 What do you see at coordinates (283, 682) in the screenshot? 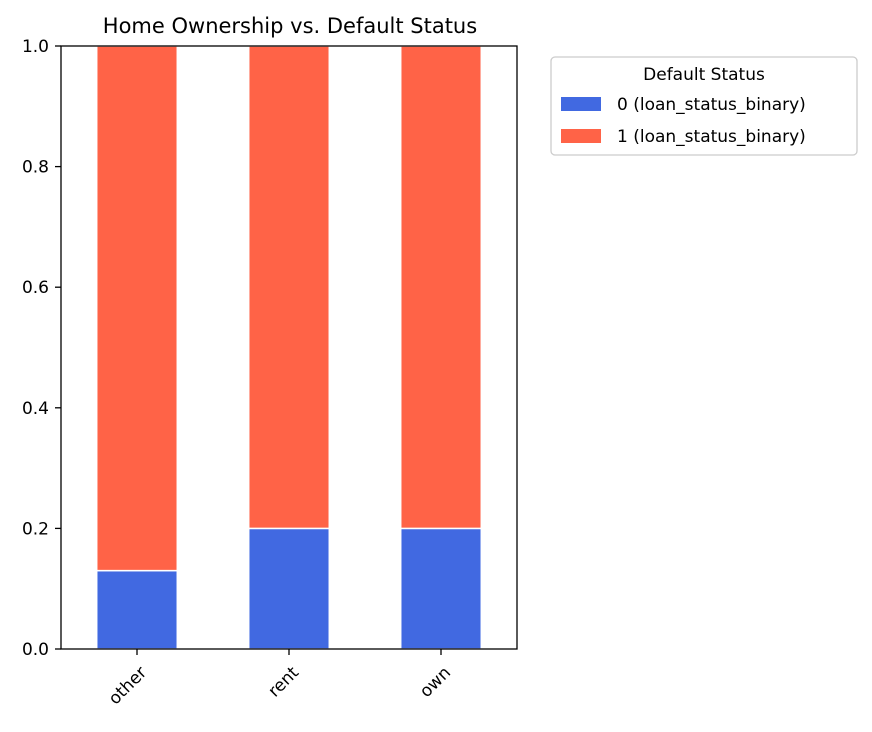
I see `x-tick-label-rent: rent` at bounding box center [283, 682].